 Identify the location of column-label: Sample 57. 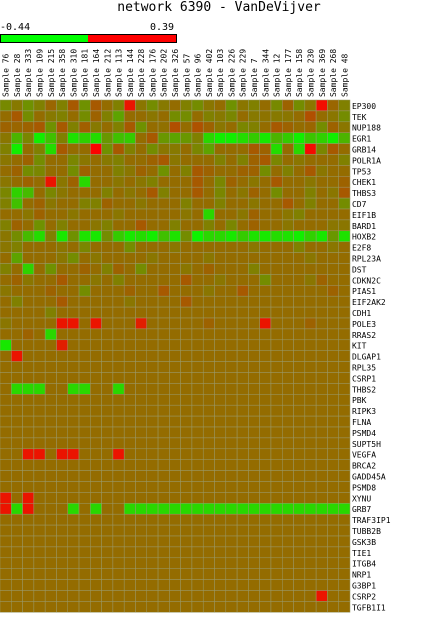
(186, 75).